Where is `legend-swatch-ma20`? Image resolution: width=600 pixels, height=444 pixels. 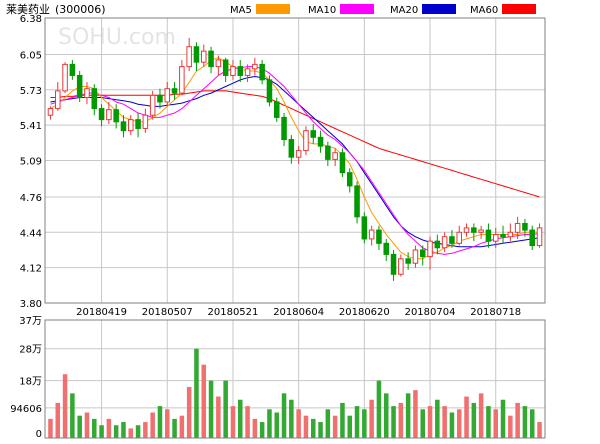 legend-swatch-ma20 is located at coordinates (439, 9).